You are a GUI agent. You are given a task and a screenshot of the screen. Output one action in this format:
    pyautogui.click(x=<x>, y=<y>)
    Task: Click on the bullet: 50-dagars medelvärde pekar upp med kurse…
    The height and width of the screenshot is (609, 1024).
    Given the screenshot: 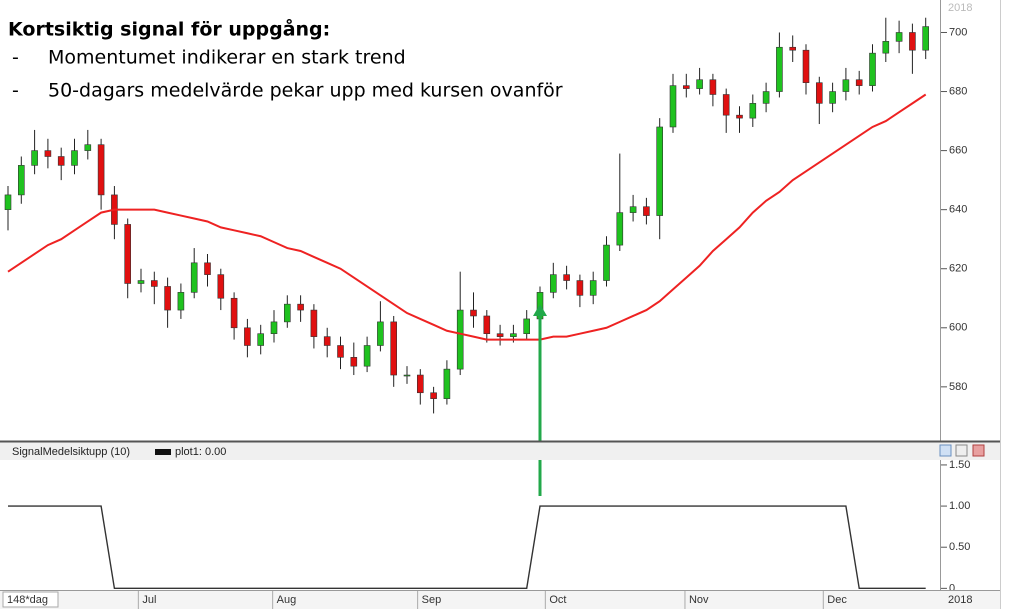 What is the action you would take?
    pyautogui.click(x=305, y=91)
    